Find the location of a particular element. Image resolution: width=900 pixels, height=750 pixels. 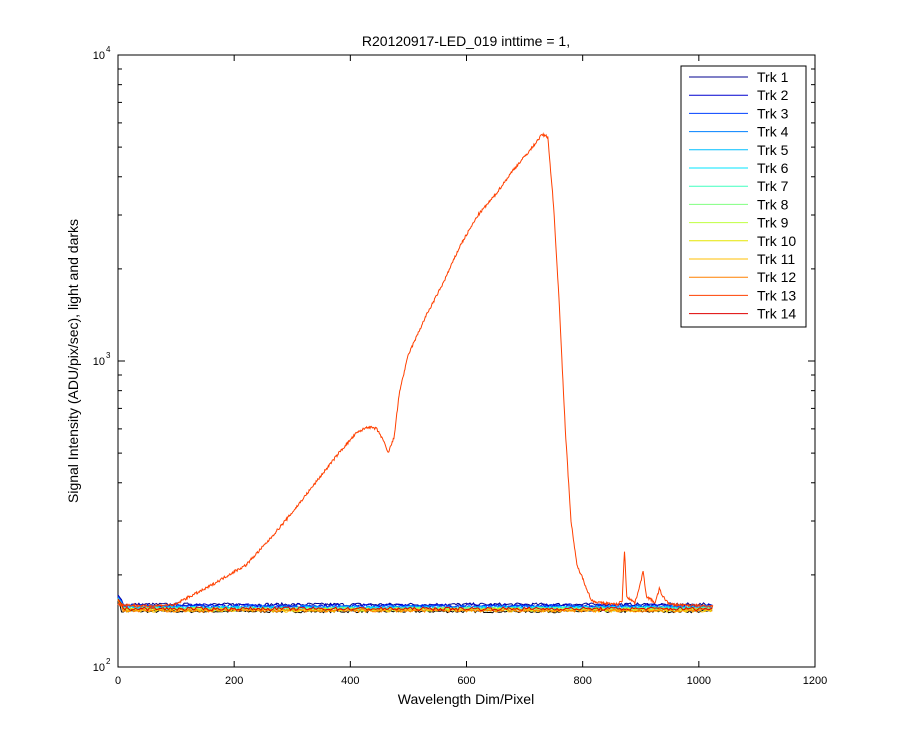

x-axis-label: Wavelength Dim/Pixel is located at coordinates (466, 699).